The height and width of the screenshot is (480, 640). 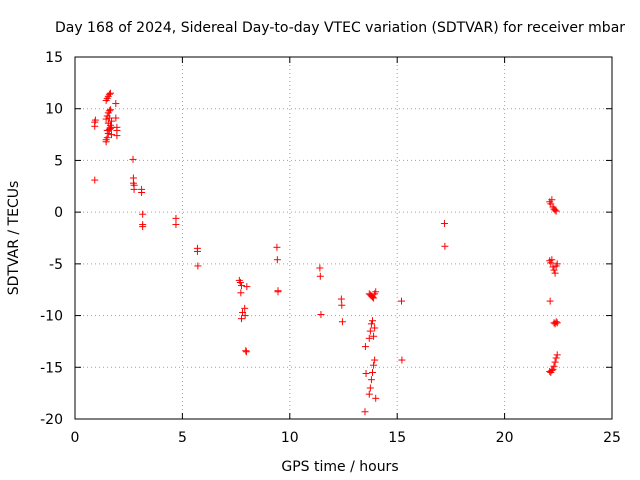 I want to click on y-tick-label: 0, so click(x=58, y=213).